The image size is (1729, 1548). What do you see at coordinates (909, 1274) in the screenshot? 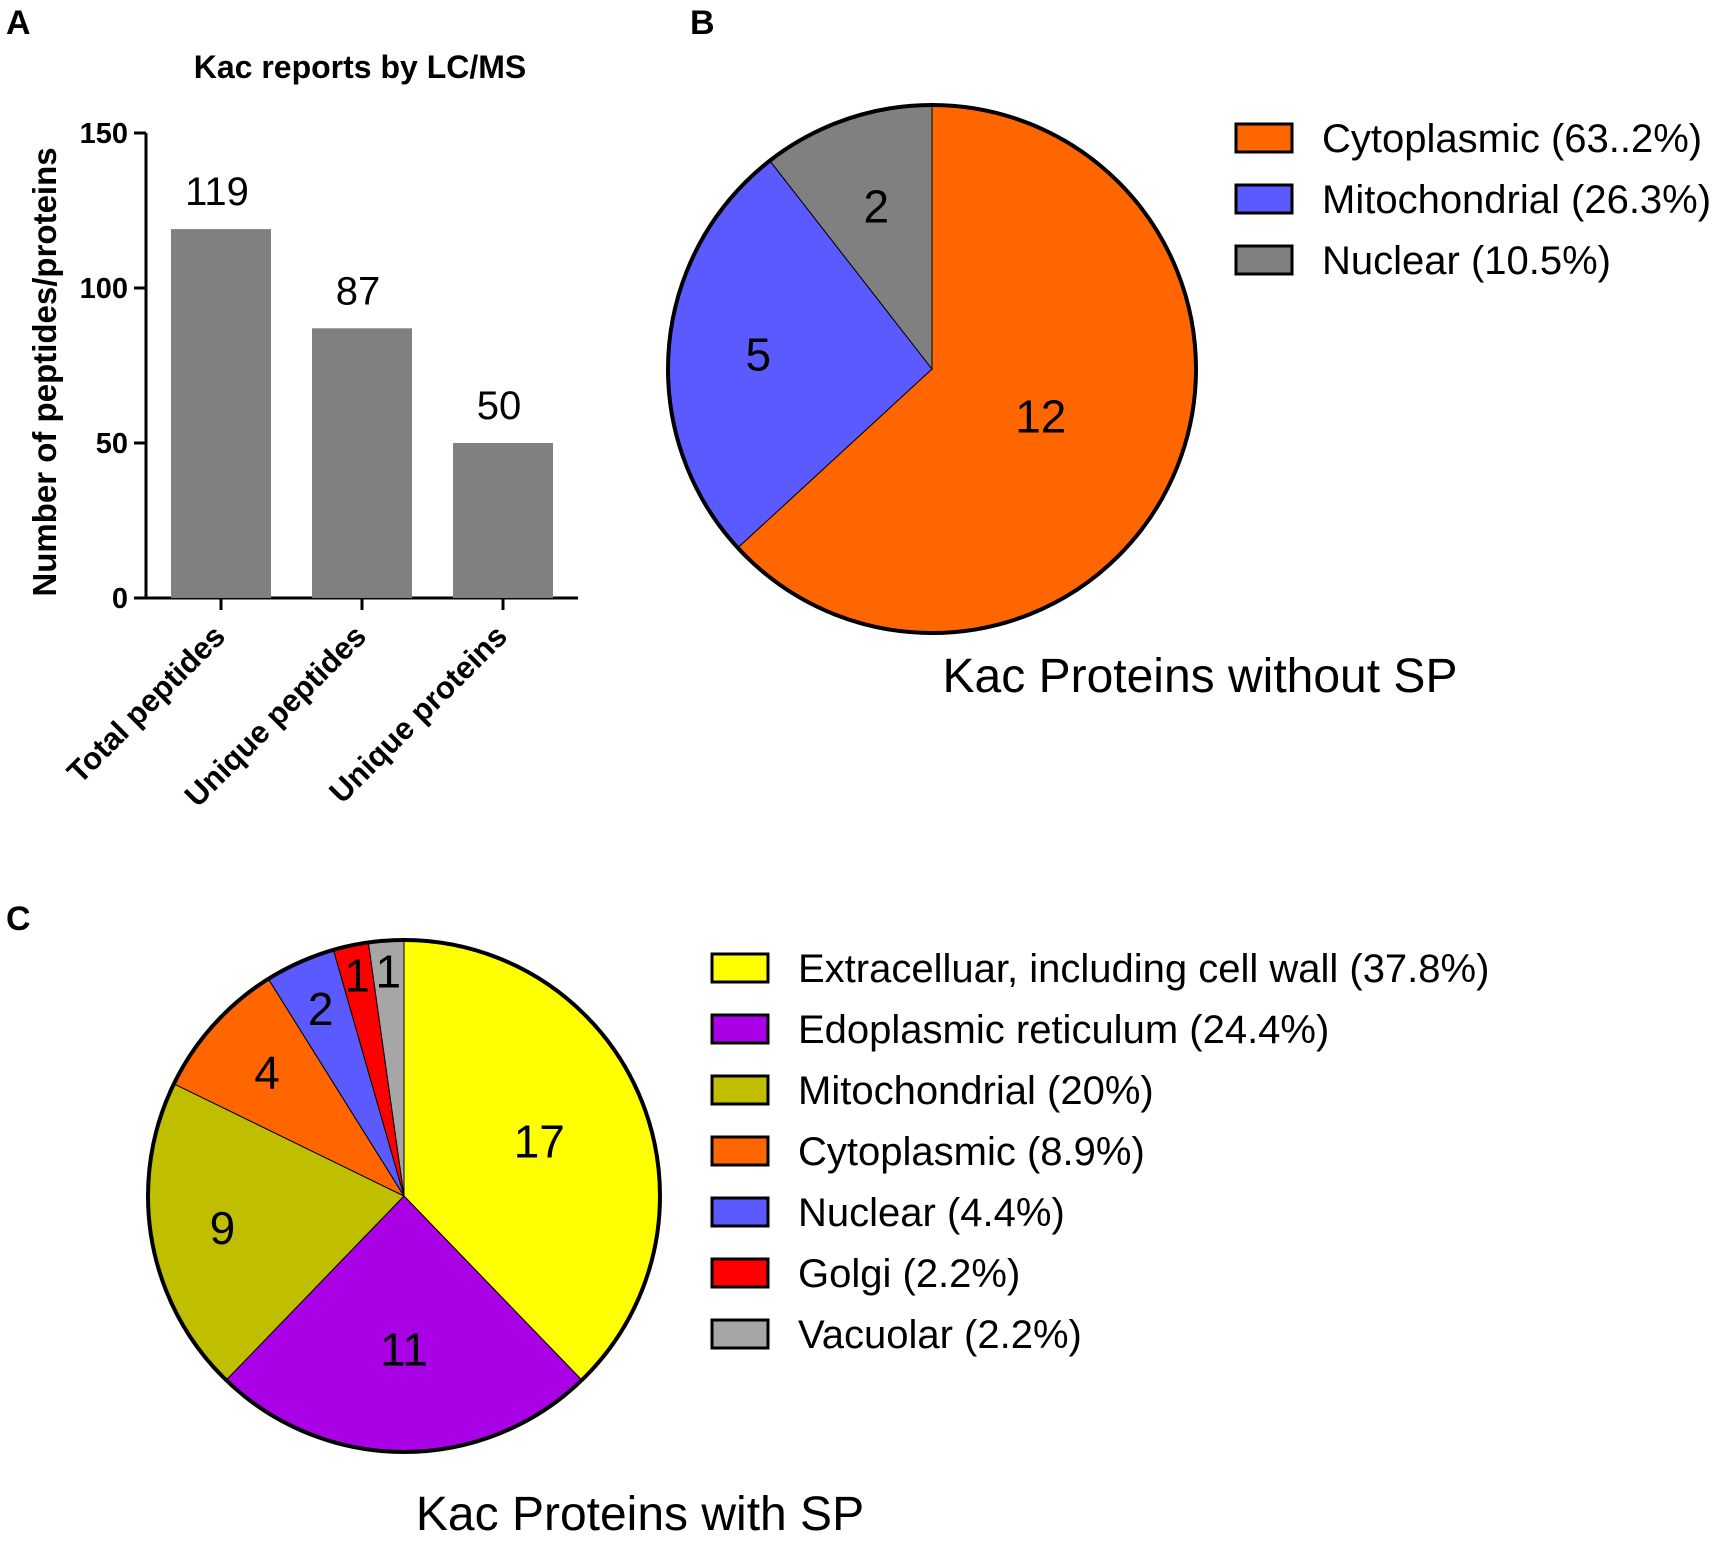
I see `pie-c-legend-label-6: Golgi (2.2%)` at bounding box center [909, 1274].